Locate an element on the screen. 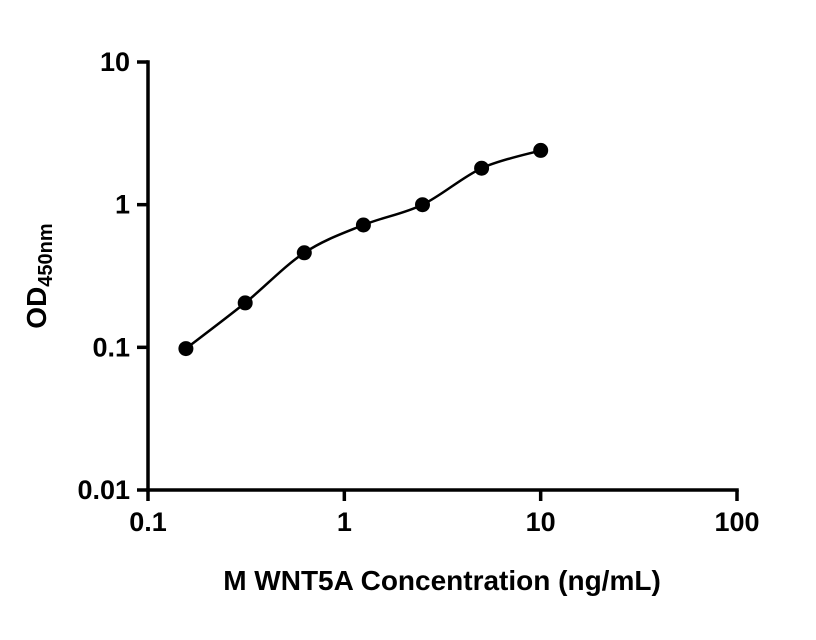  x-tick-label: 10 is located at coordinates (541, 522).